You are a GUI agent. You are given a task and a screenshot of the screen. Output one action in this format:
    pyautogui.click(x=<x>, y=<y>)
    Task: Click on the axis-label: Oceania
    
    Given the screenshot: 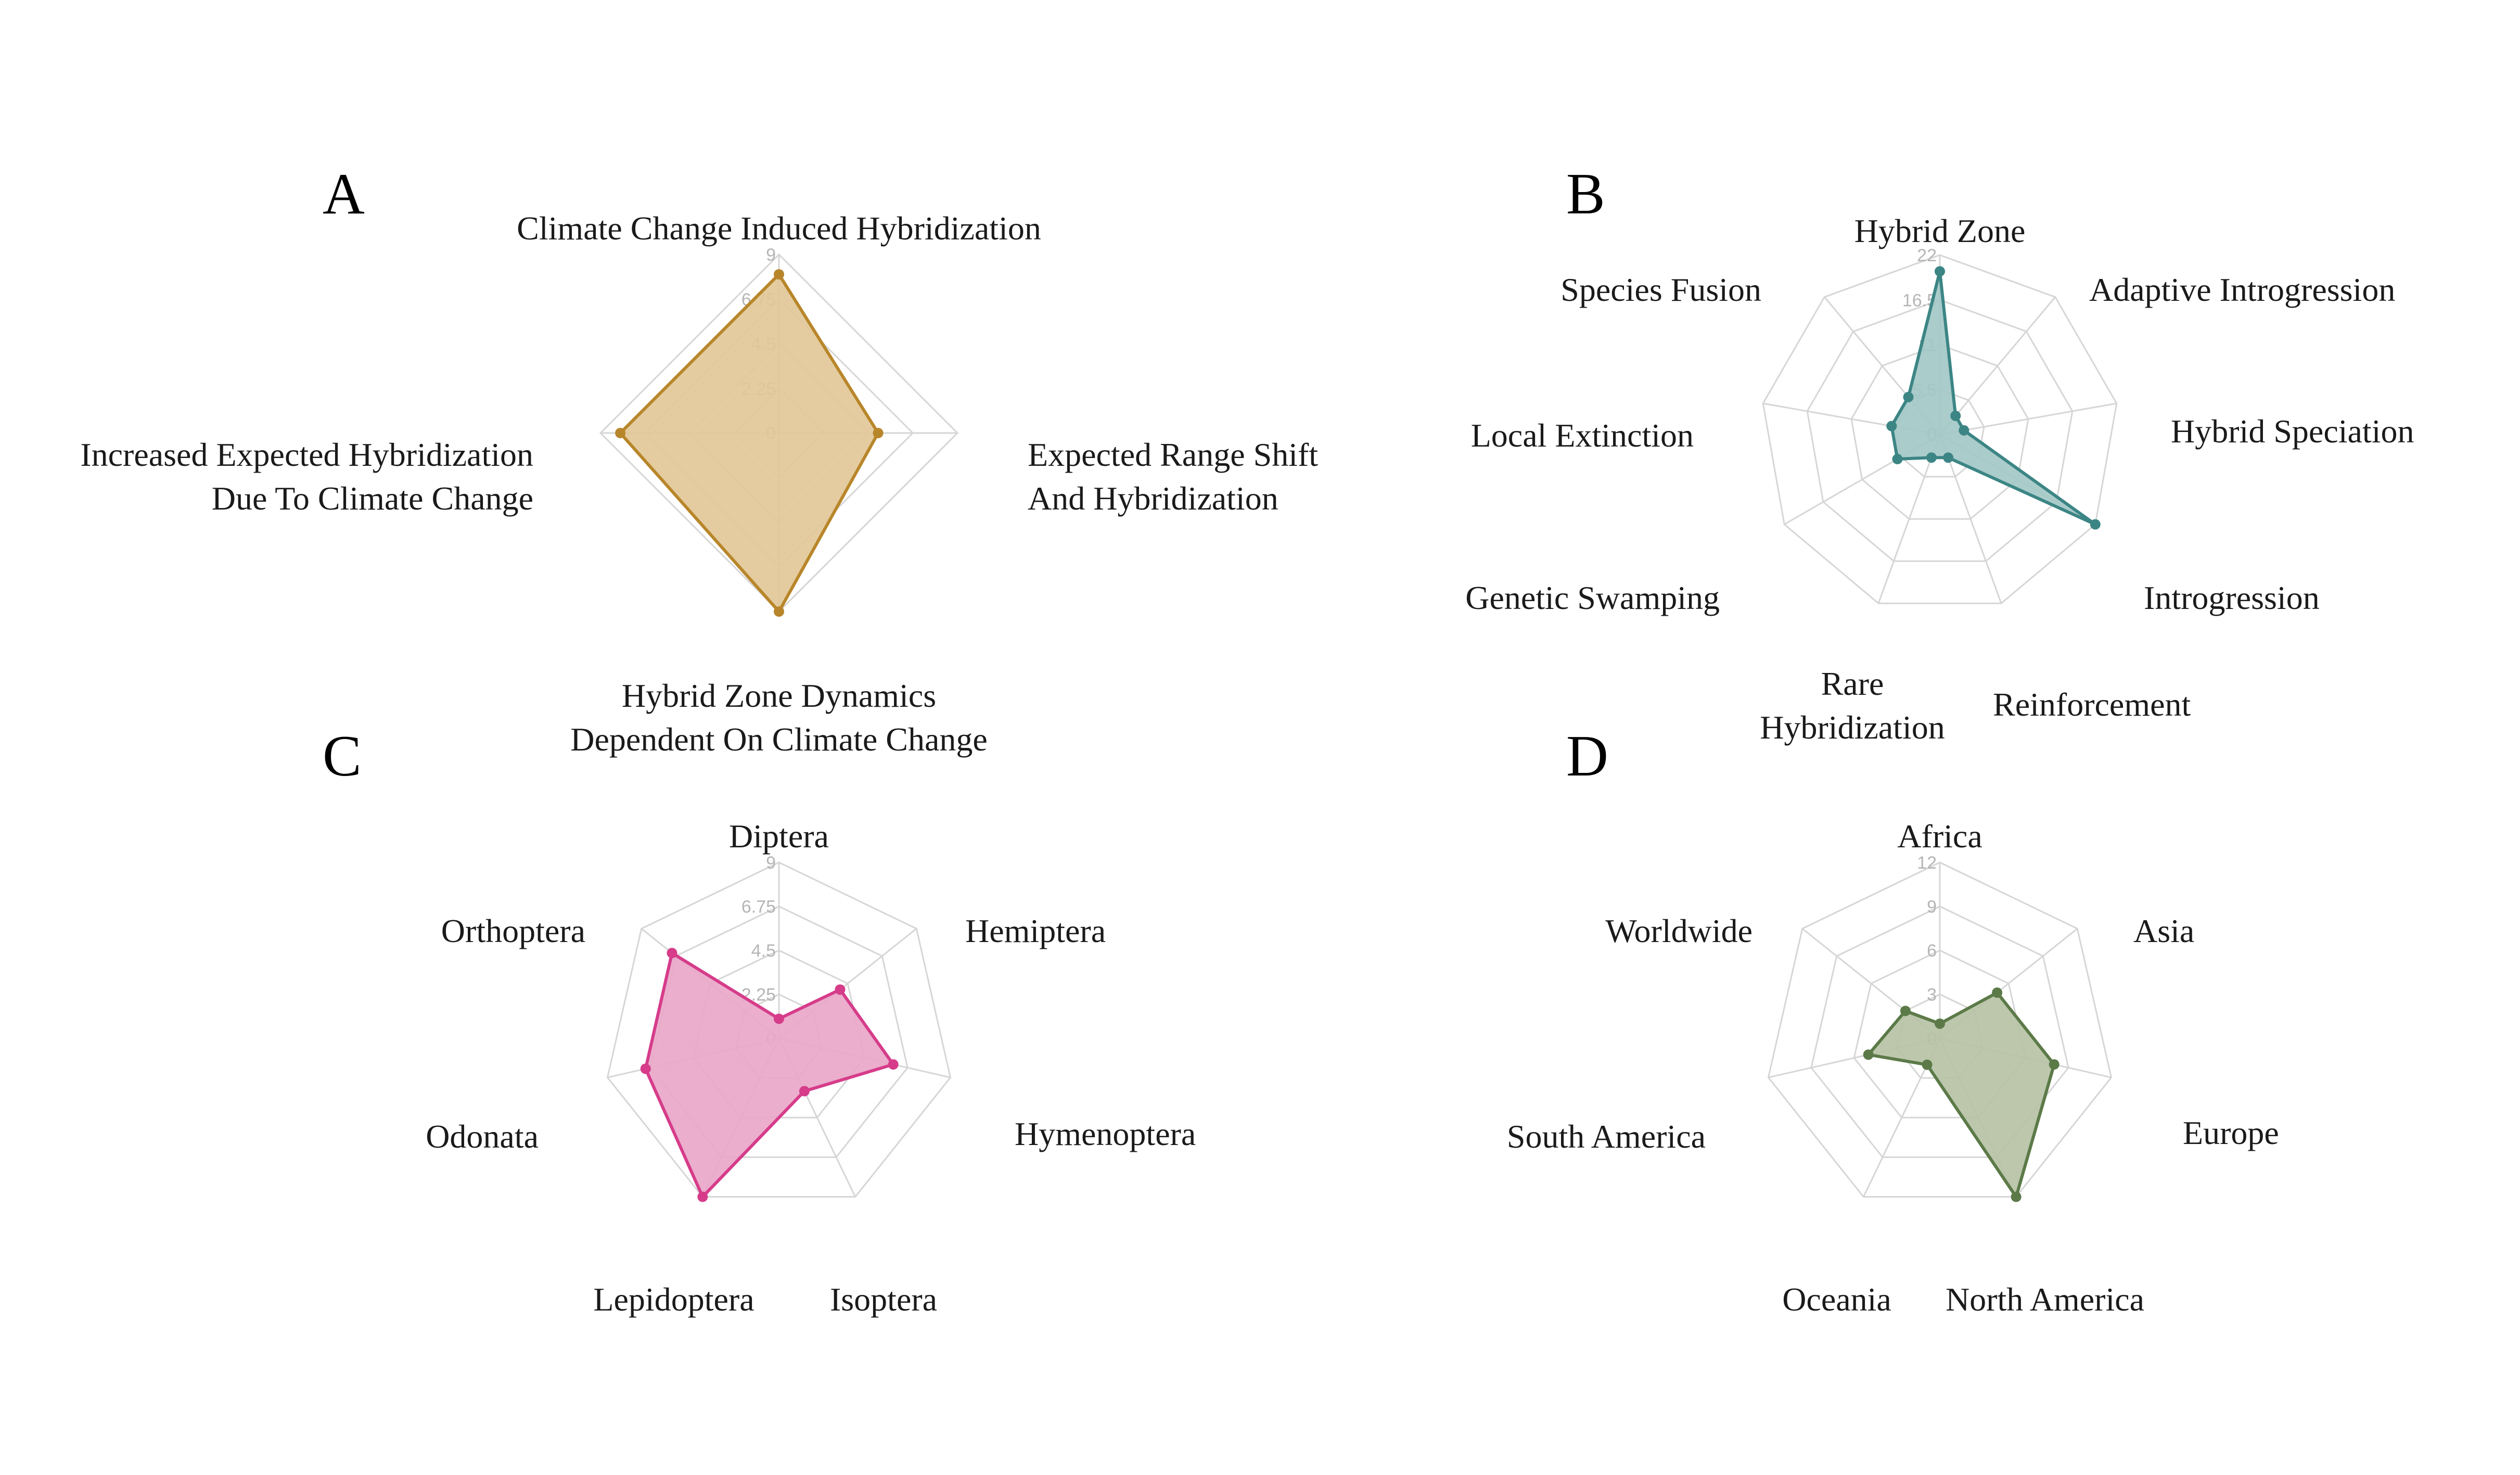 What is the action you would take?
    pyautogui.click(x=1836, y=1299)
    